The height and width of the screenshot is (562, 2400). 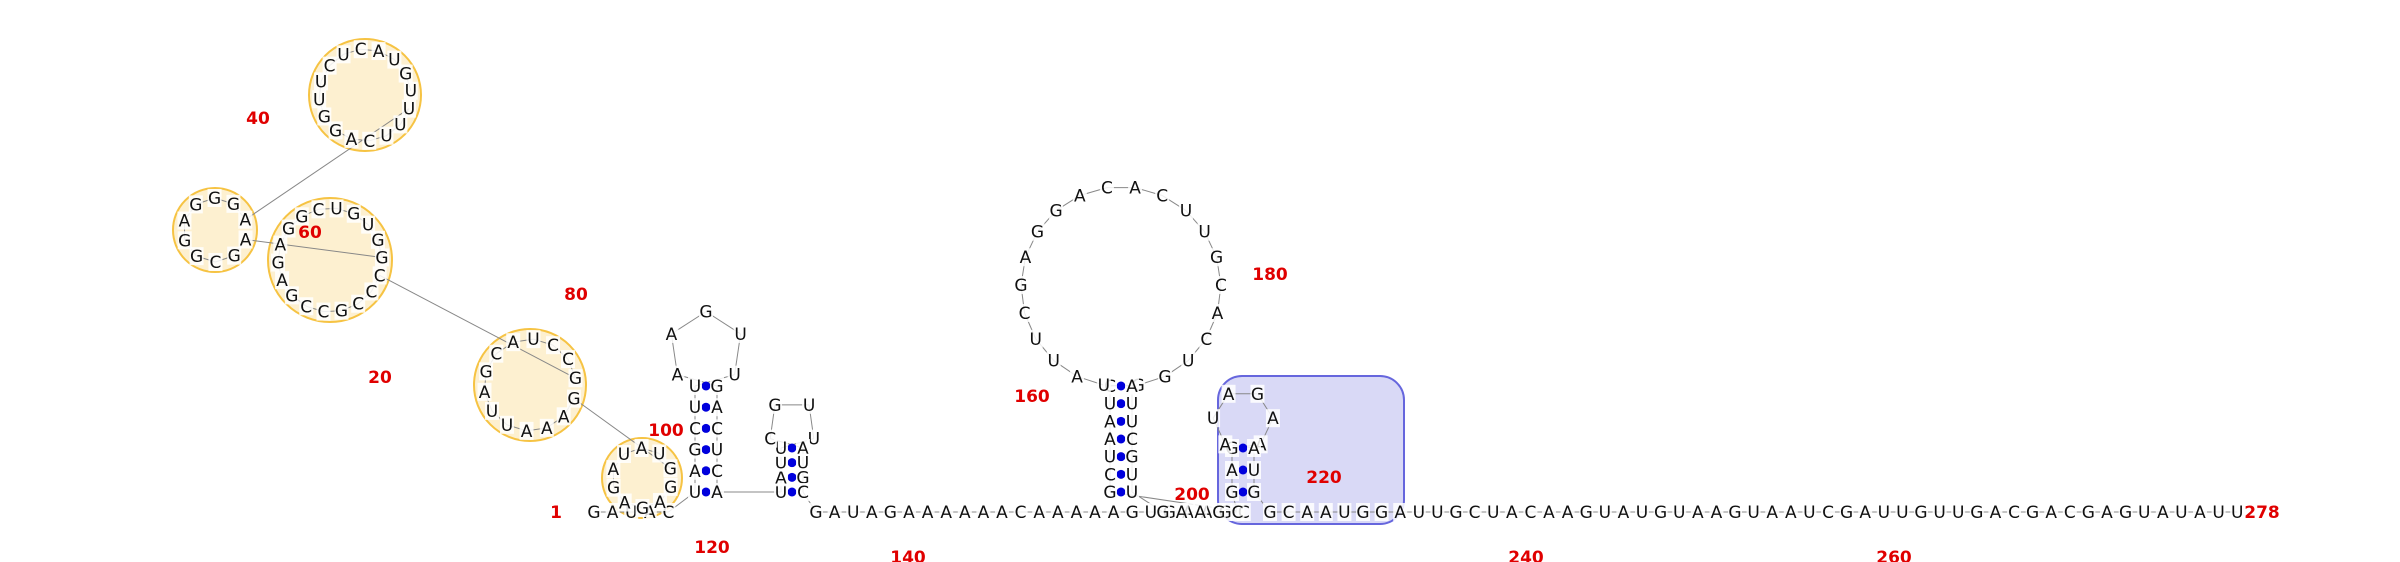 I want to click on position-number-40: 40, so click(x=258, y=119).